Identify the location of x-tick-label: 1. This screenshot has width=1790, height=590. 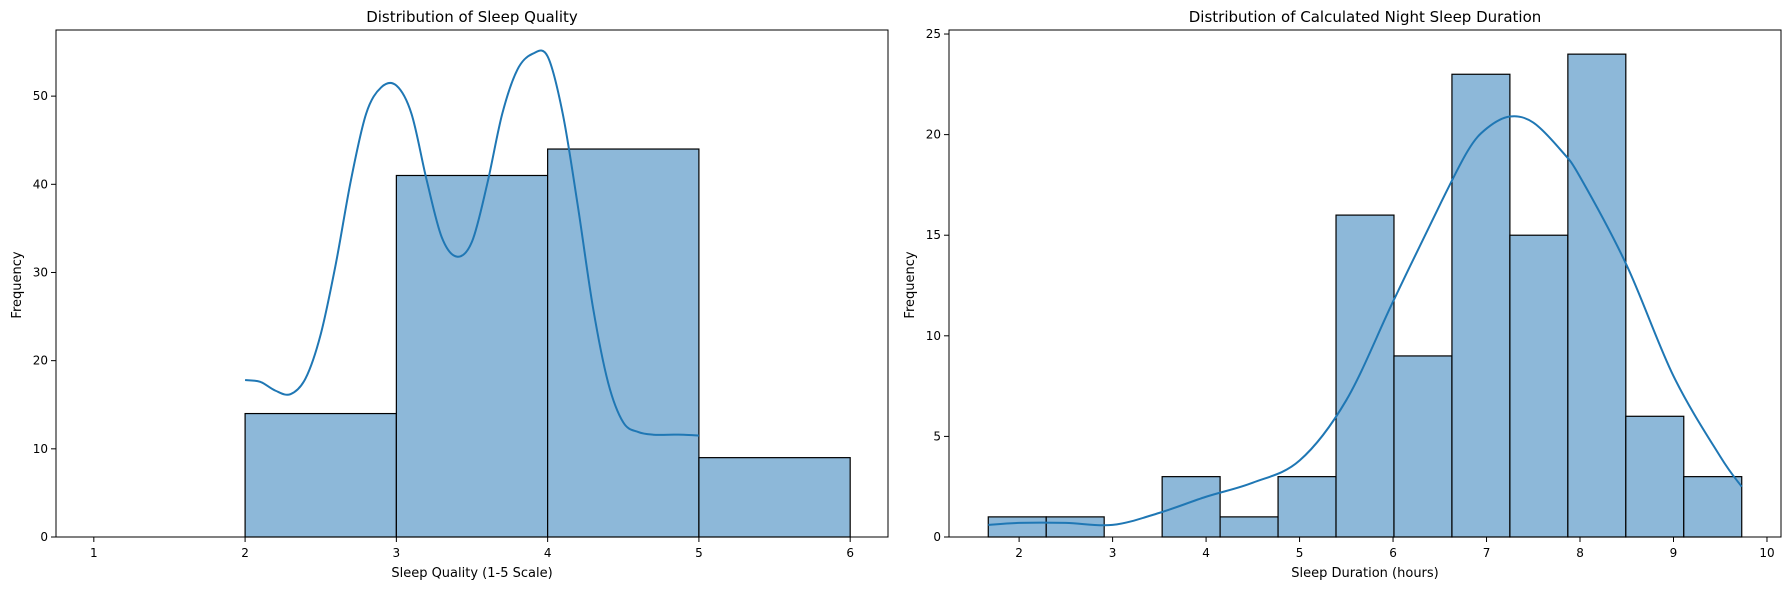
(94, 553).